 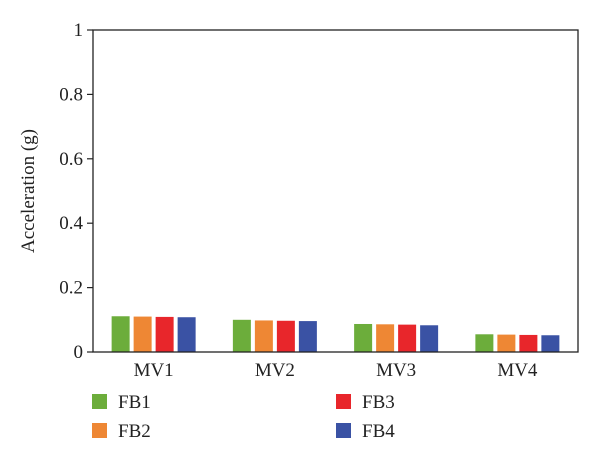 I want to click on legend-swatch-fb1, so click(x=99, y=401).